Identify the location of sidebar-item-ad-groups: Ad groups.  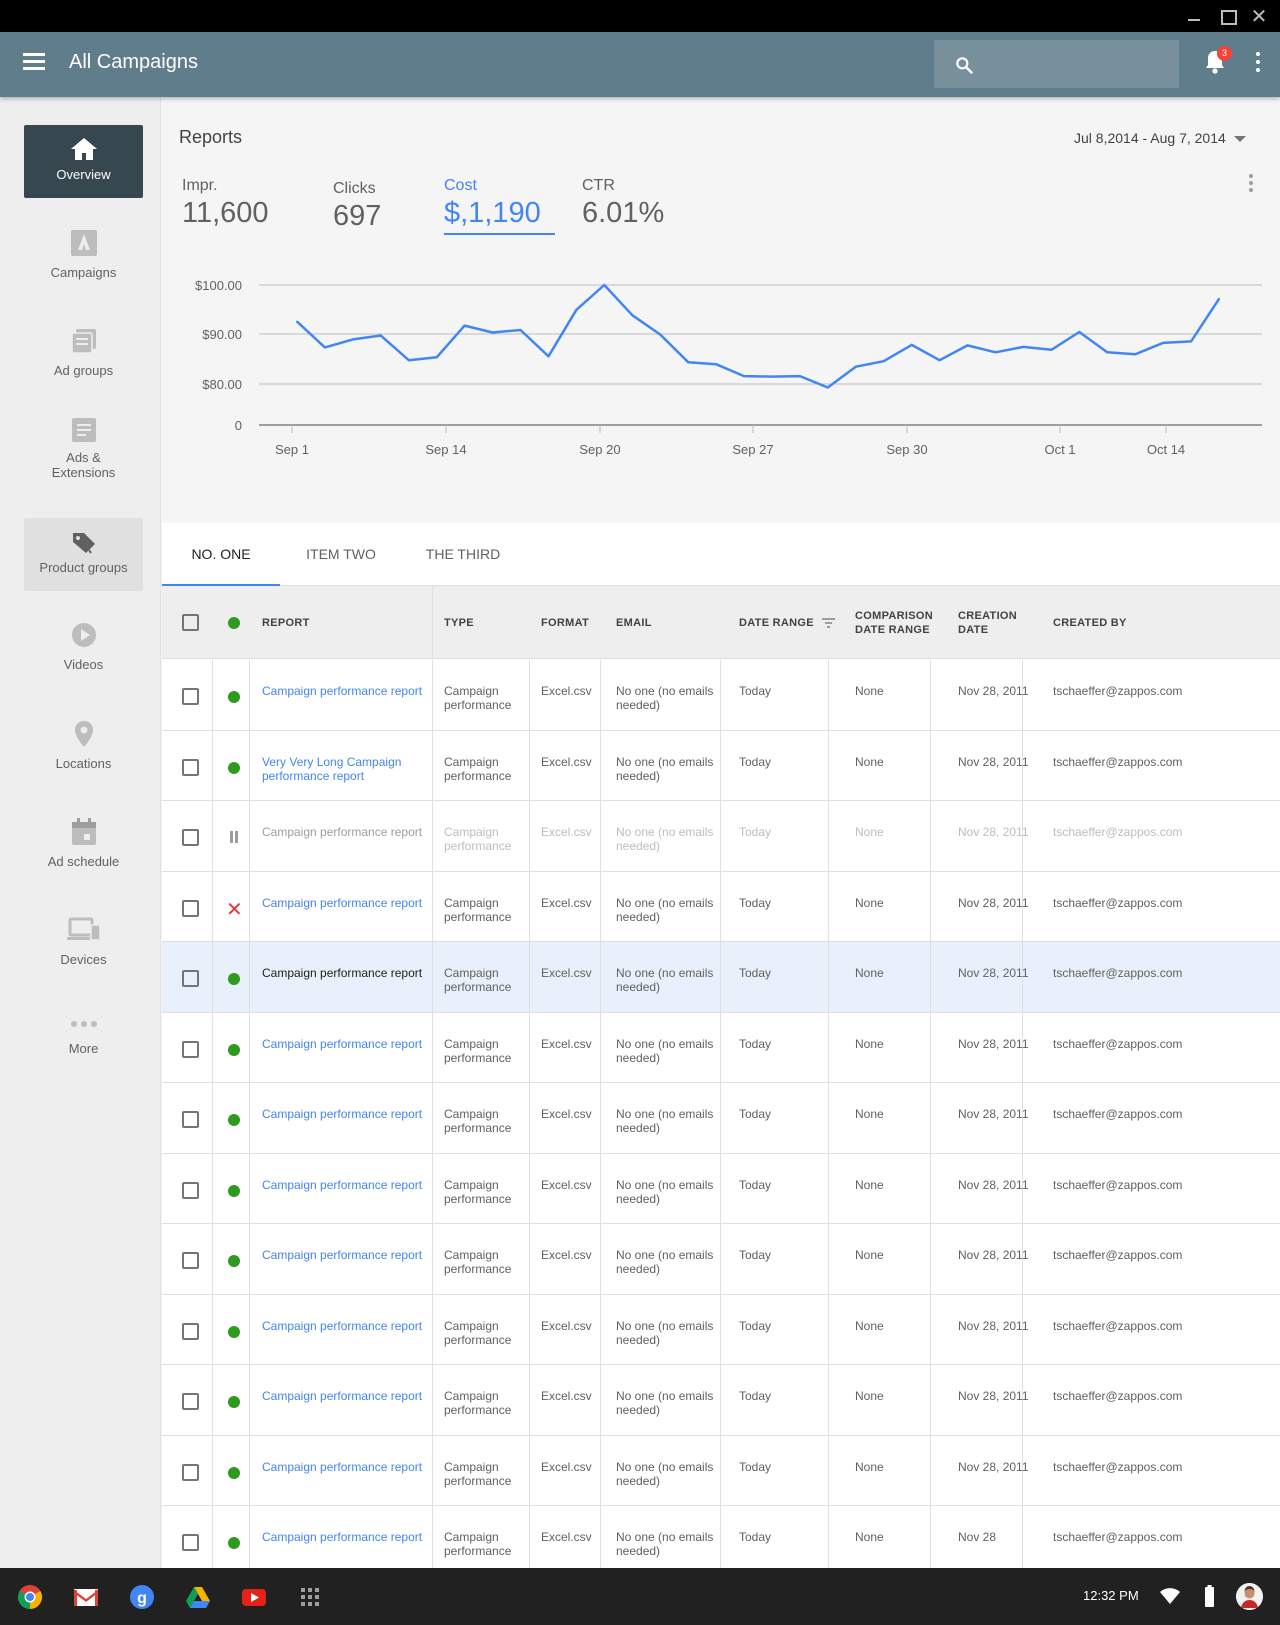
(83, 356).